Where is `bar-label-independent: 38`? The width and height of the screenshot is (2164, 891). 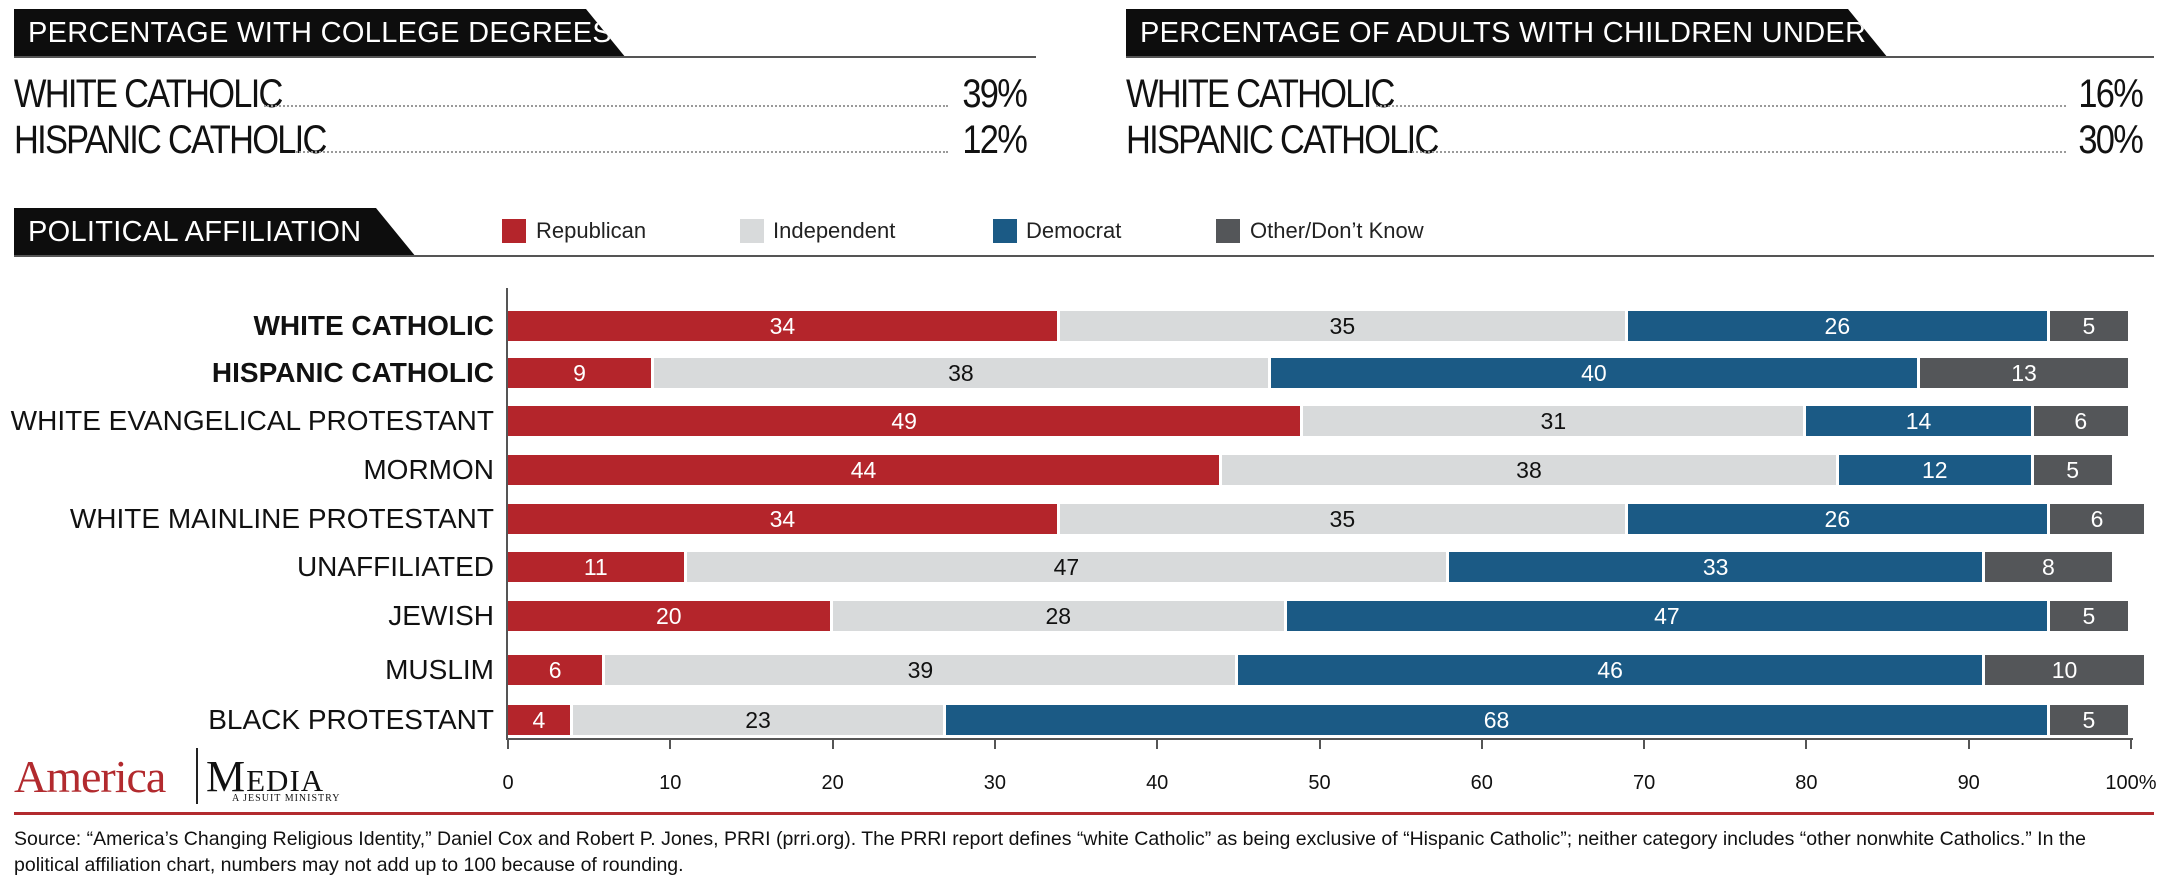
bar-label-independent: 38 is located at coordinates (1529, 470).